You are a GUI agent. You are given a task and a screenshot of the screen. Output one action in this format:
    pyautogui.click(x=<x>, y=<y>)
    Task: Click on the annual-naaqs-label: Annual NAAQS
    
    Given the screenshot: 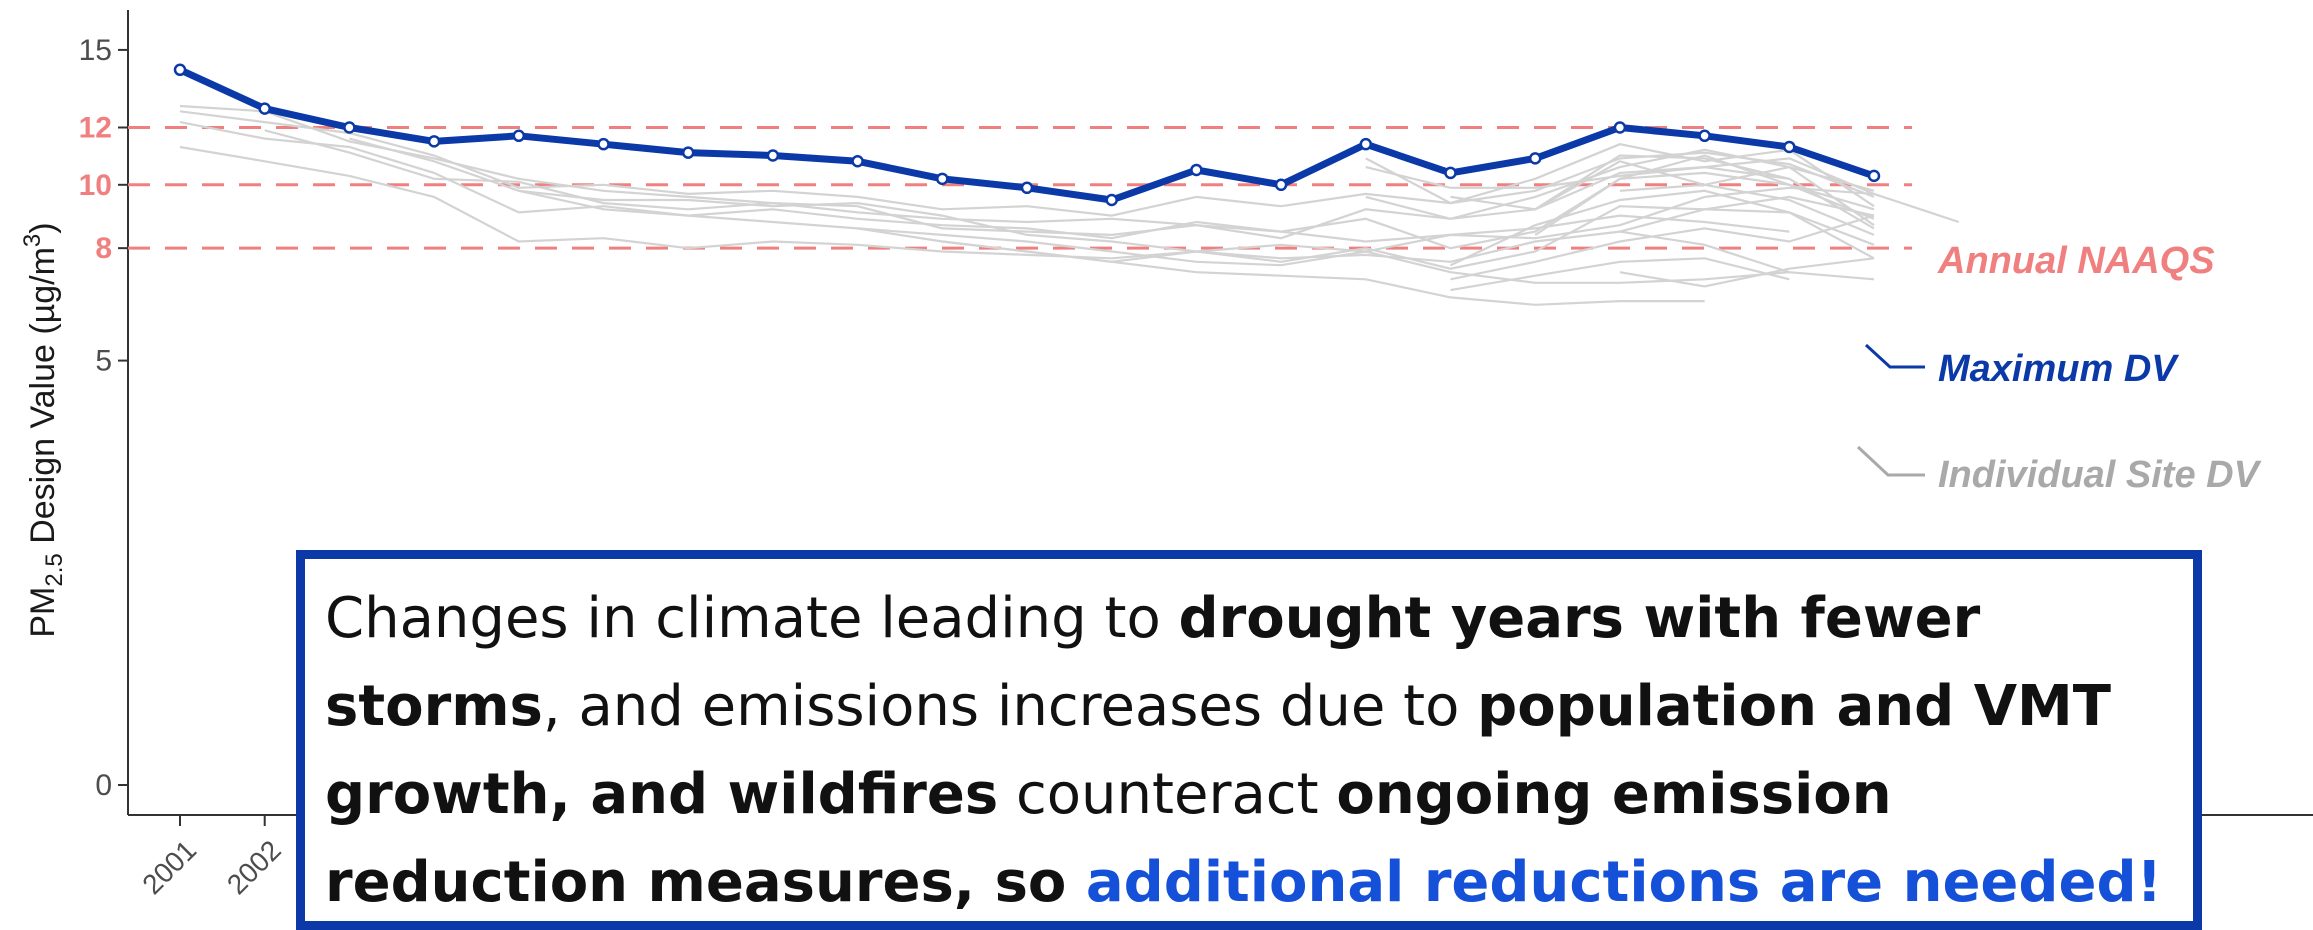 What is the action you would take?
    pyautogui.click(x=2076, y=261)
    